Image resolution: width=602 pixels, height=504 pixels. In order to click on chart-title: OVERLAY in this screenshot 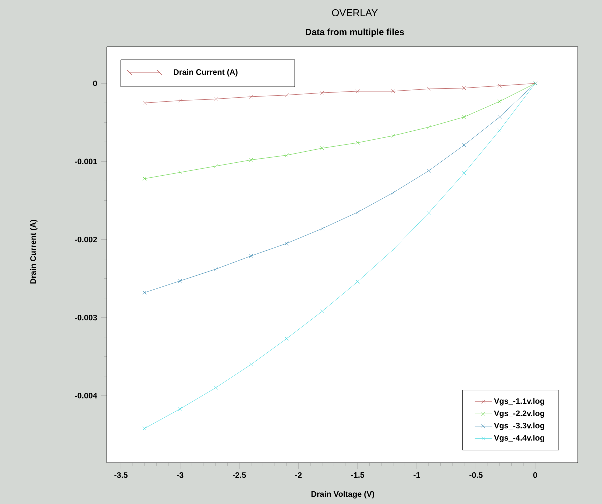, I will do `click(355, 13)`.